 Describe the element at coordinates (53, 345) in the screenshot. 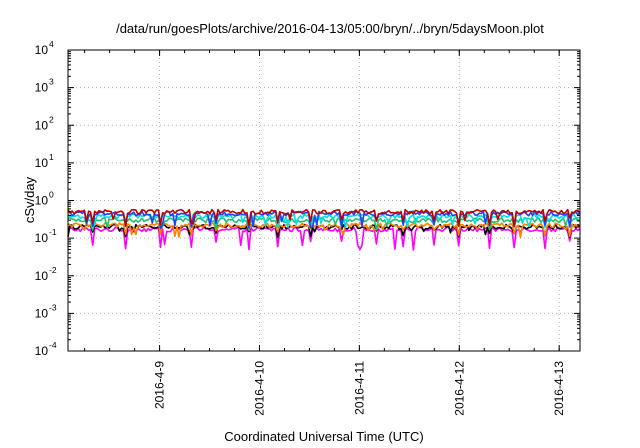

I see `y-tick-exponent: -4` at that location.